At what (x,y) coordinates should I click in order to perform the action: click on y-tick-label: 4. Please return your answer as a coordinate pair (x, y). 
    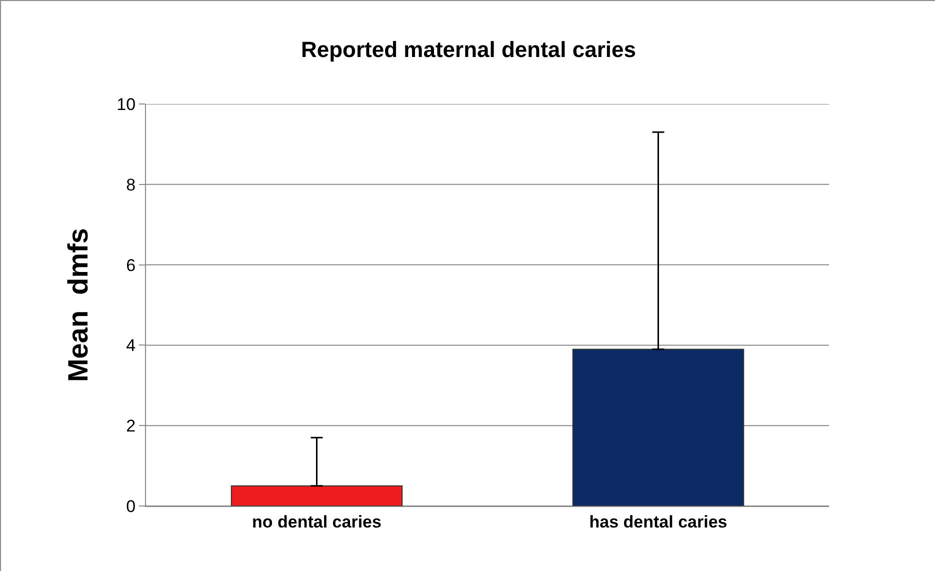
    Looking at the image, I should click on (131, 346).